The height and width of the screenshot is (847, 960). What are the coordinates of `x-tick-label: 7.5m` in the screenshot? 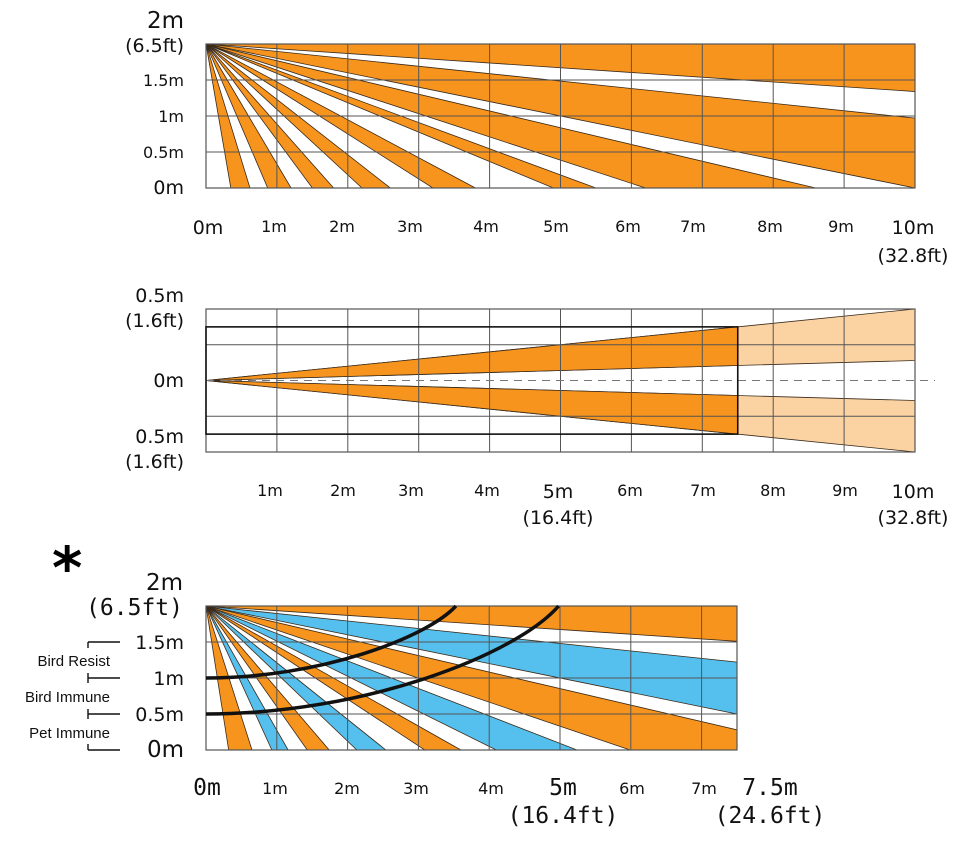 It's located at (769, 788).